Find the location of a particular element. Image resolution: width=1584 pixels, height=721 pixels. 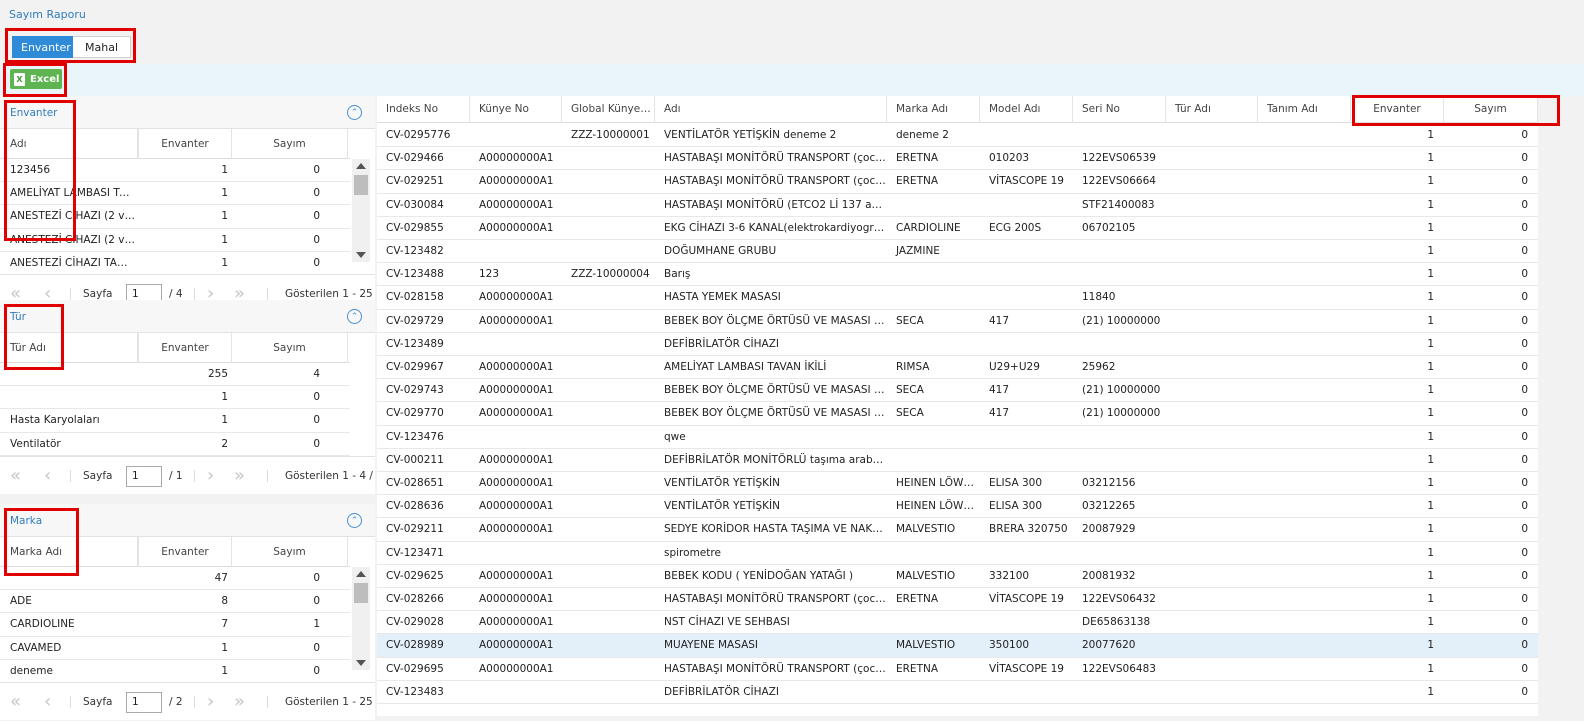

pager-separator is located at coordinates (70, 476).